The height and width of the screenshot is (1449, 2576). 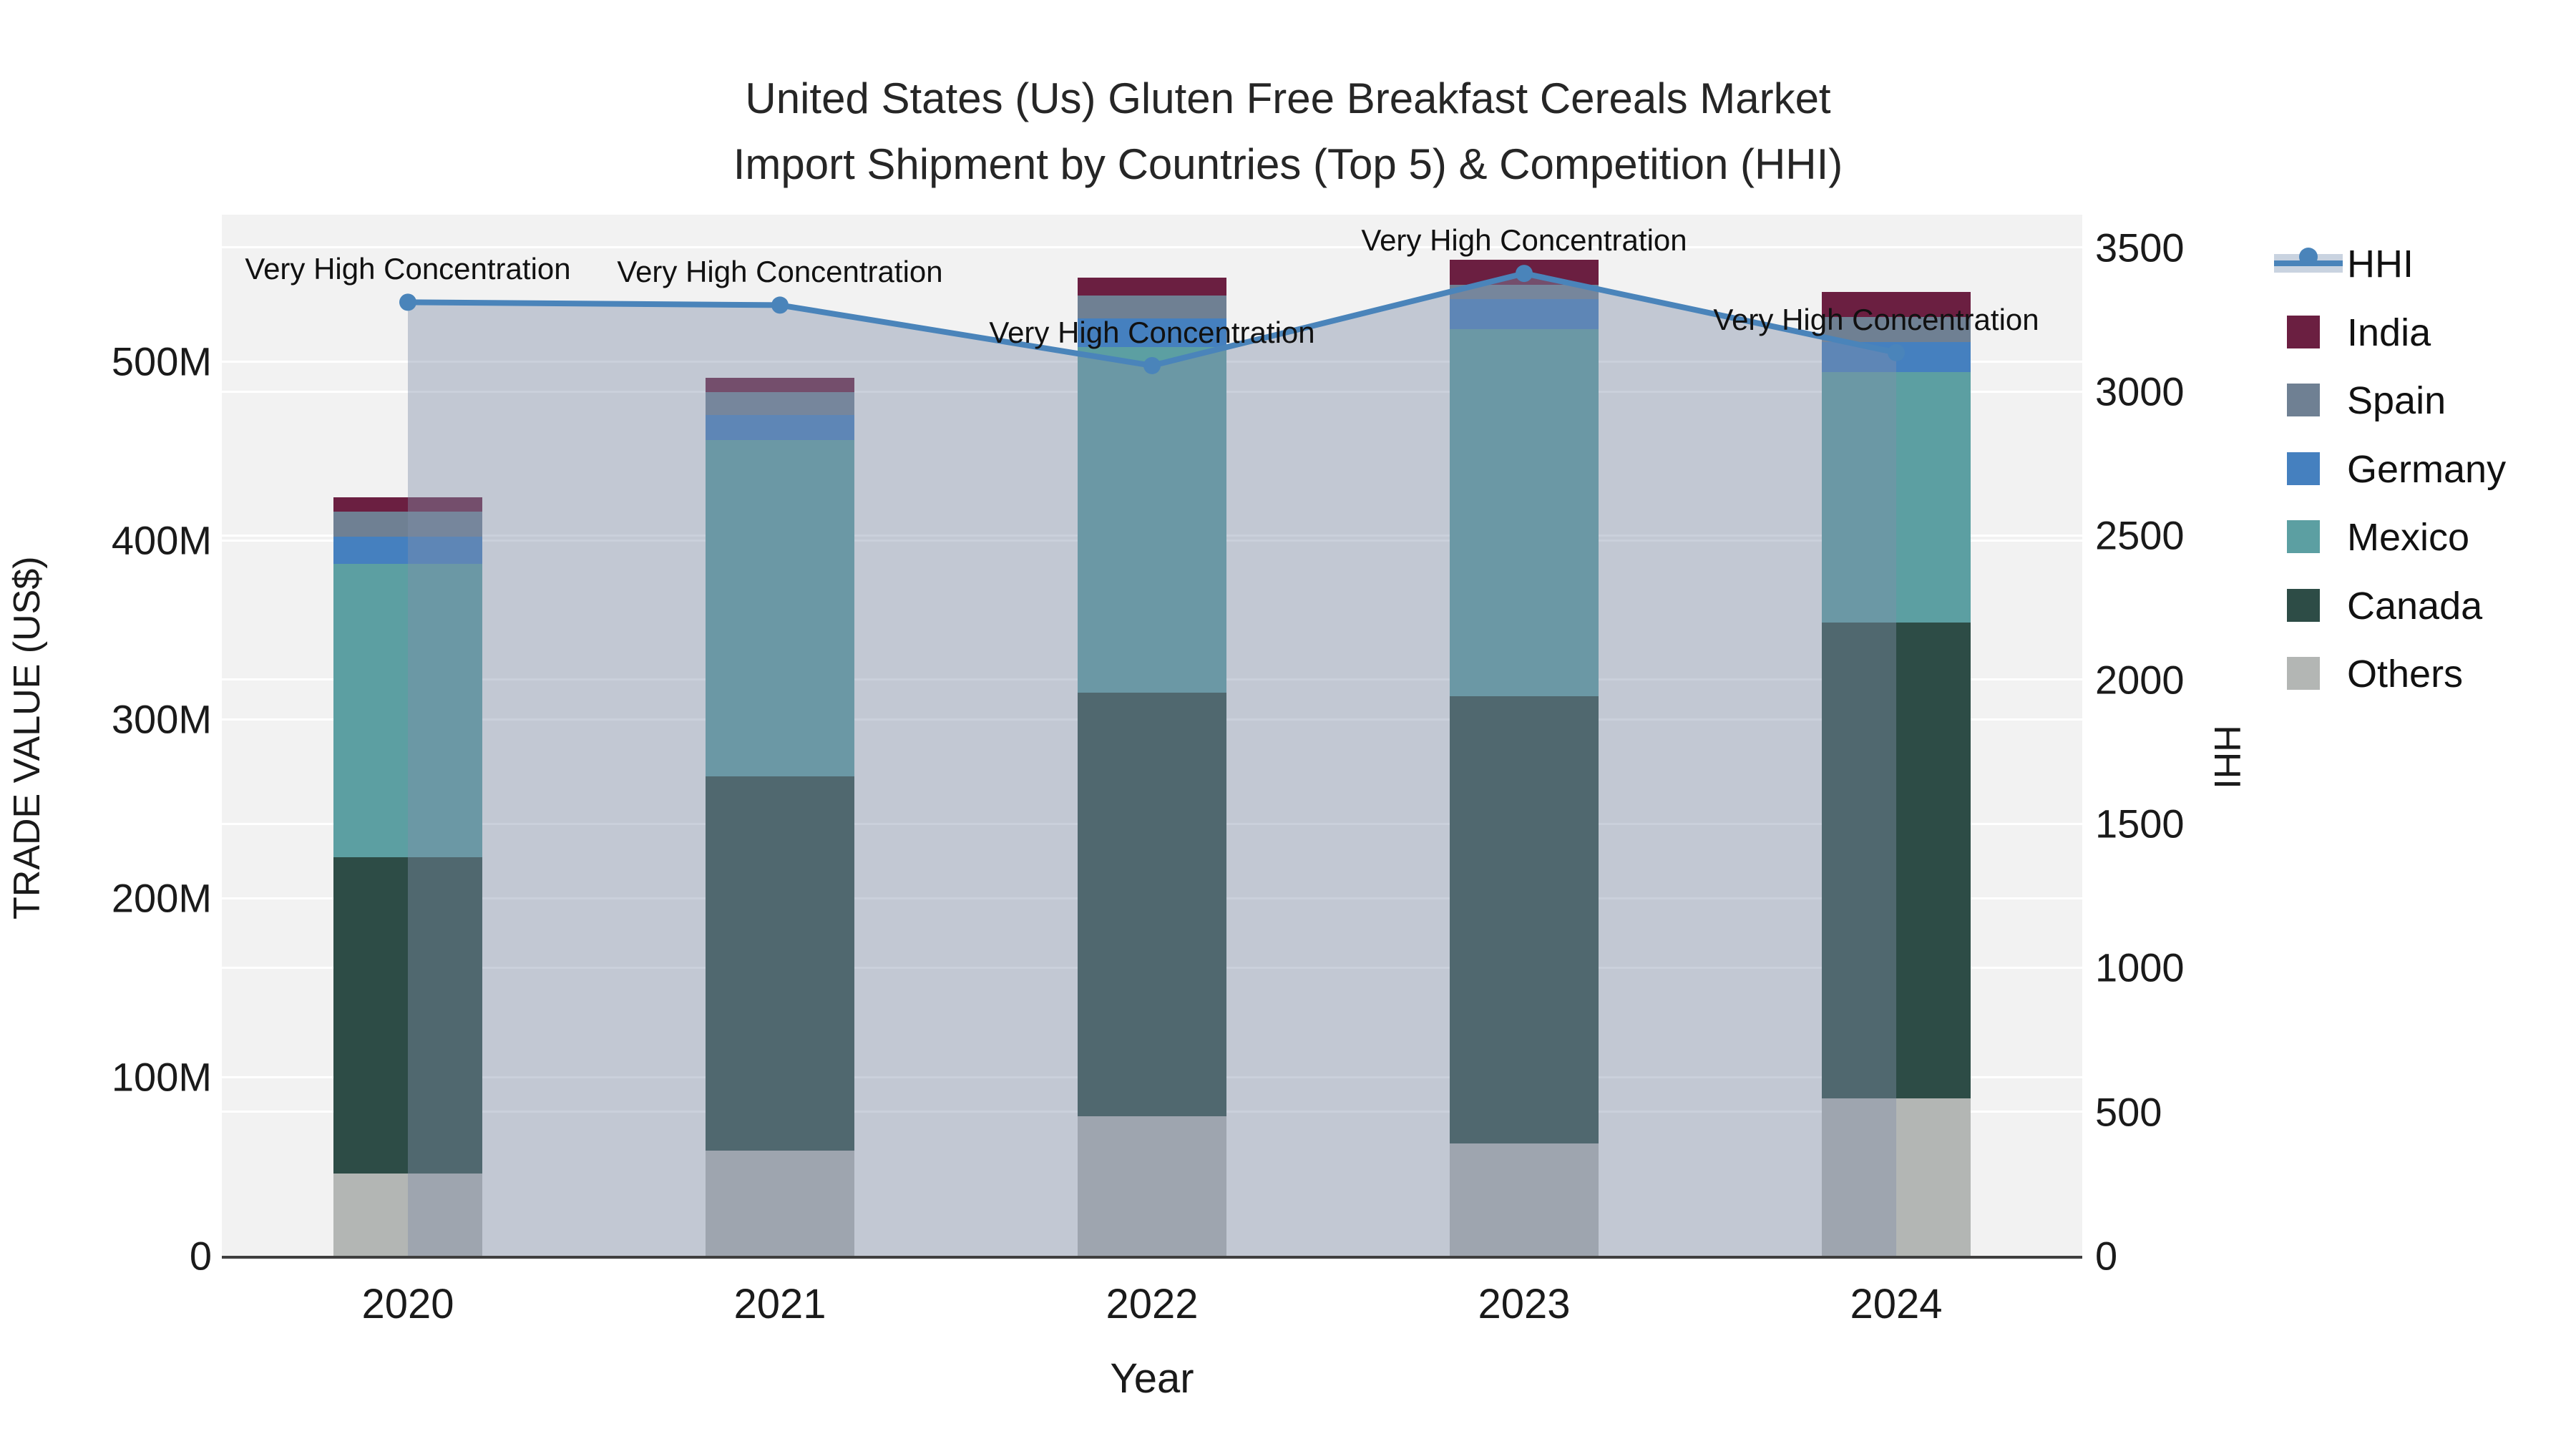 I want to click on bar-segment-mexico-2024, so click(x=1896, y=497).